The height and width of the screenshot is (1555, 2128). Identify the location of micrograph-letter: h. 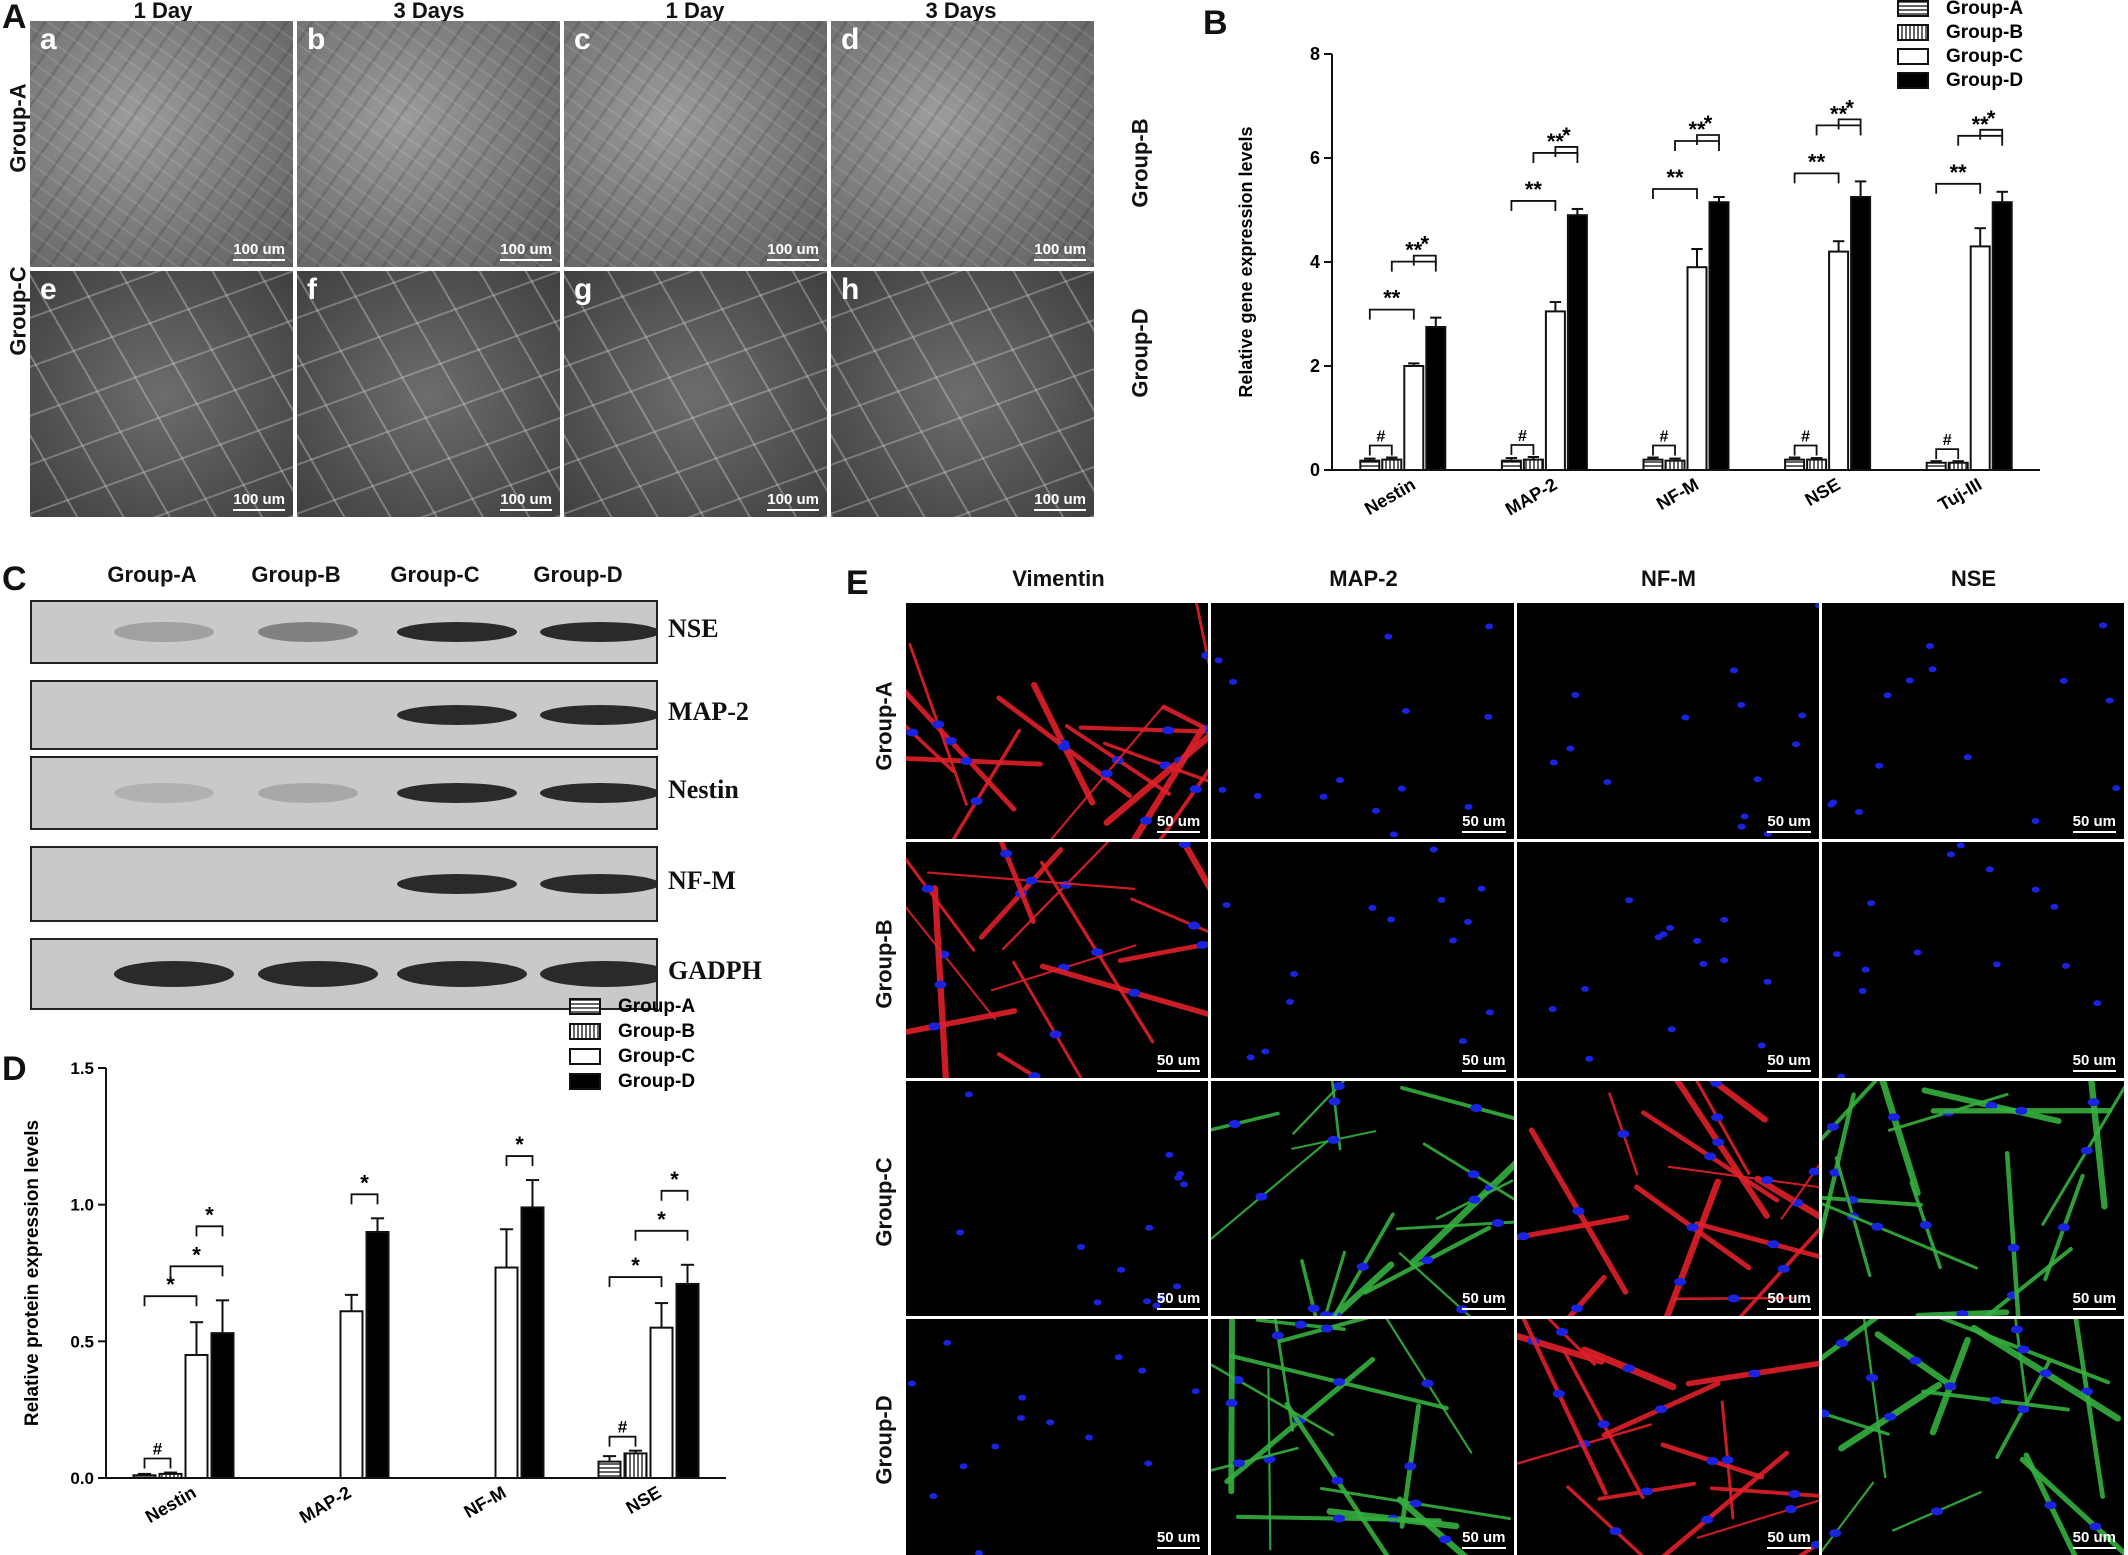
(850, 289).